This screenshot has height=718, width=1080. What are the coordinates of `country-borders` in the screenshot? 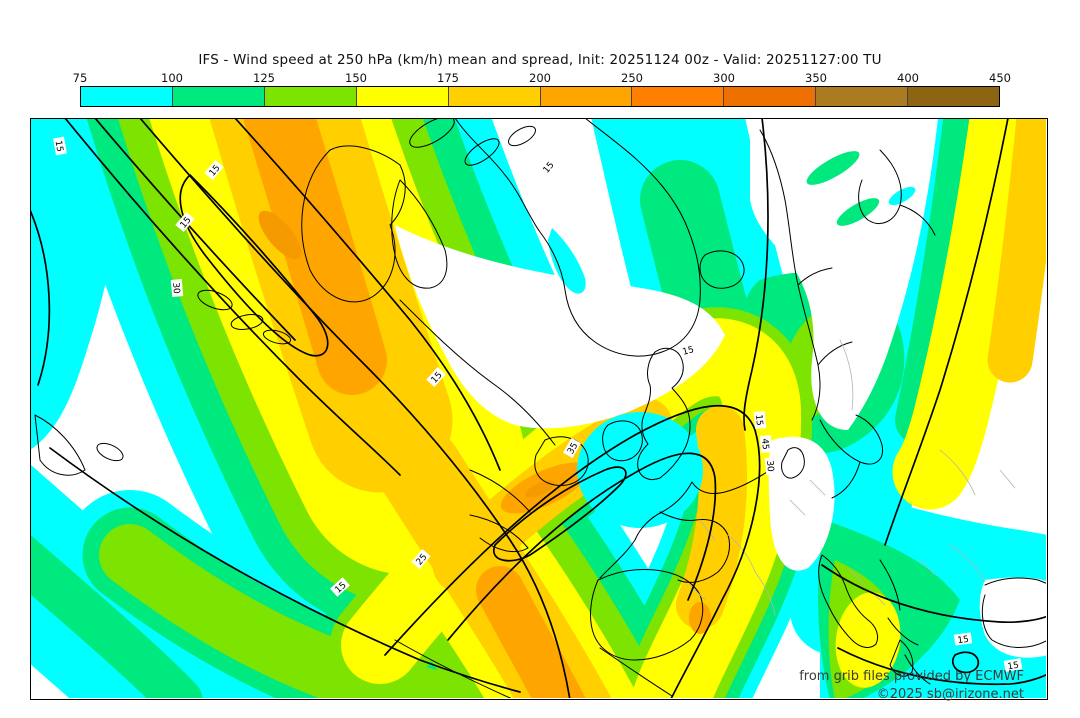 It's located at (852, 477).